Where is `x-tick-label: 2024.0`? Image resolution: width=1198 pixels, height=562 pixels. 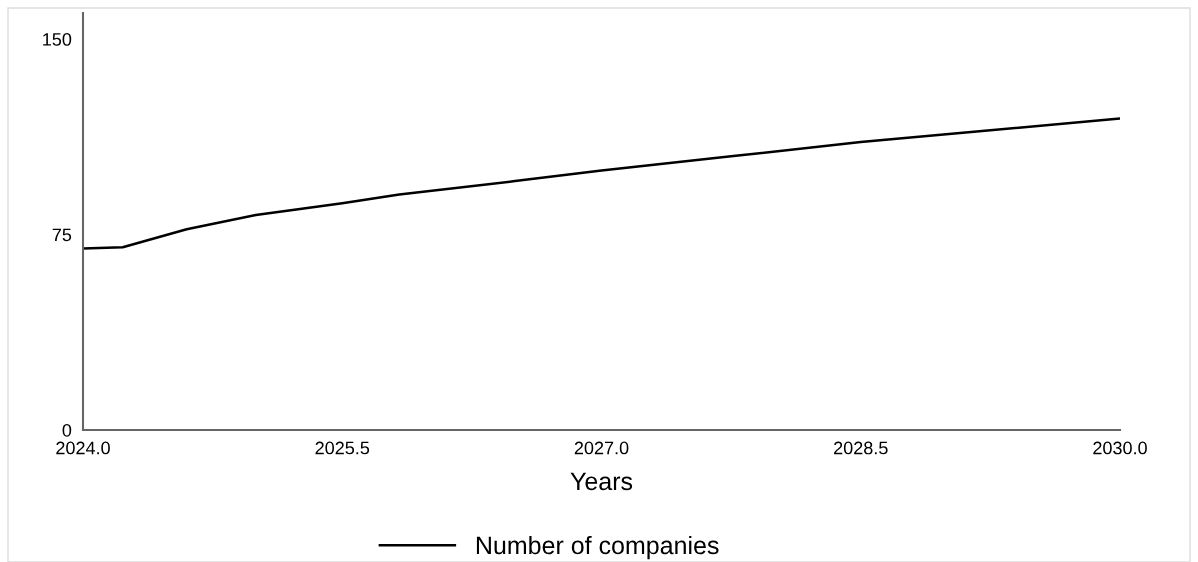
x-tick-label: 2024.0 is located at coordinates (83, 448).